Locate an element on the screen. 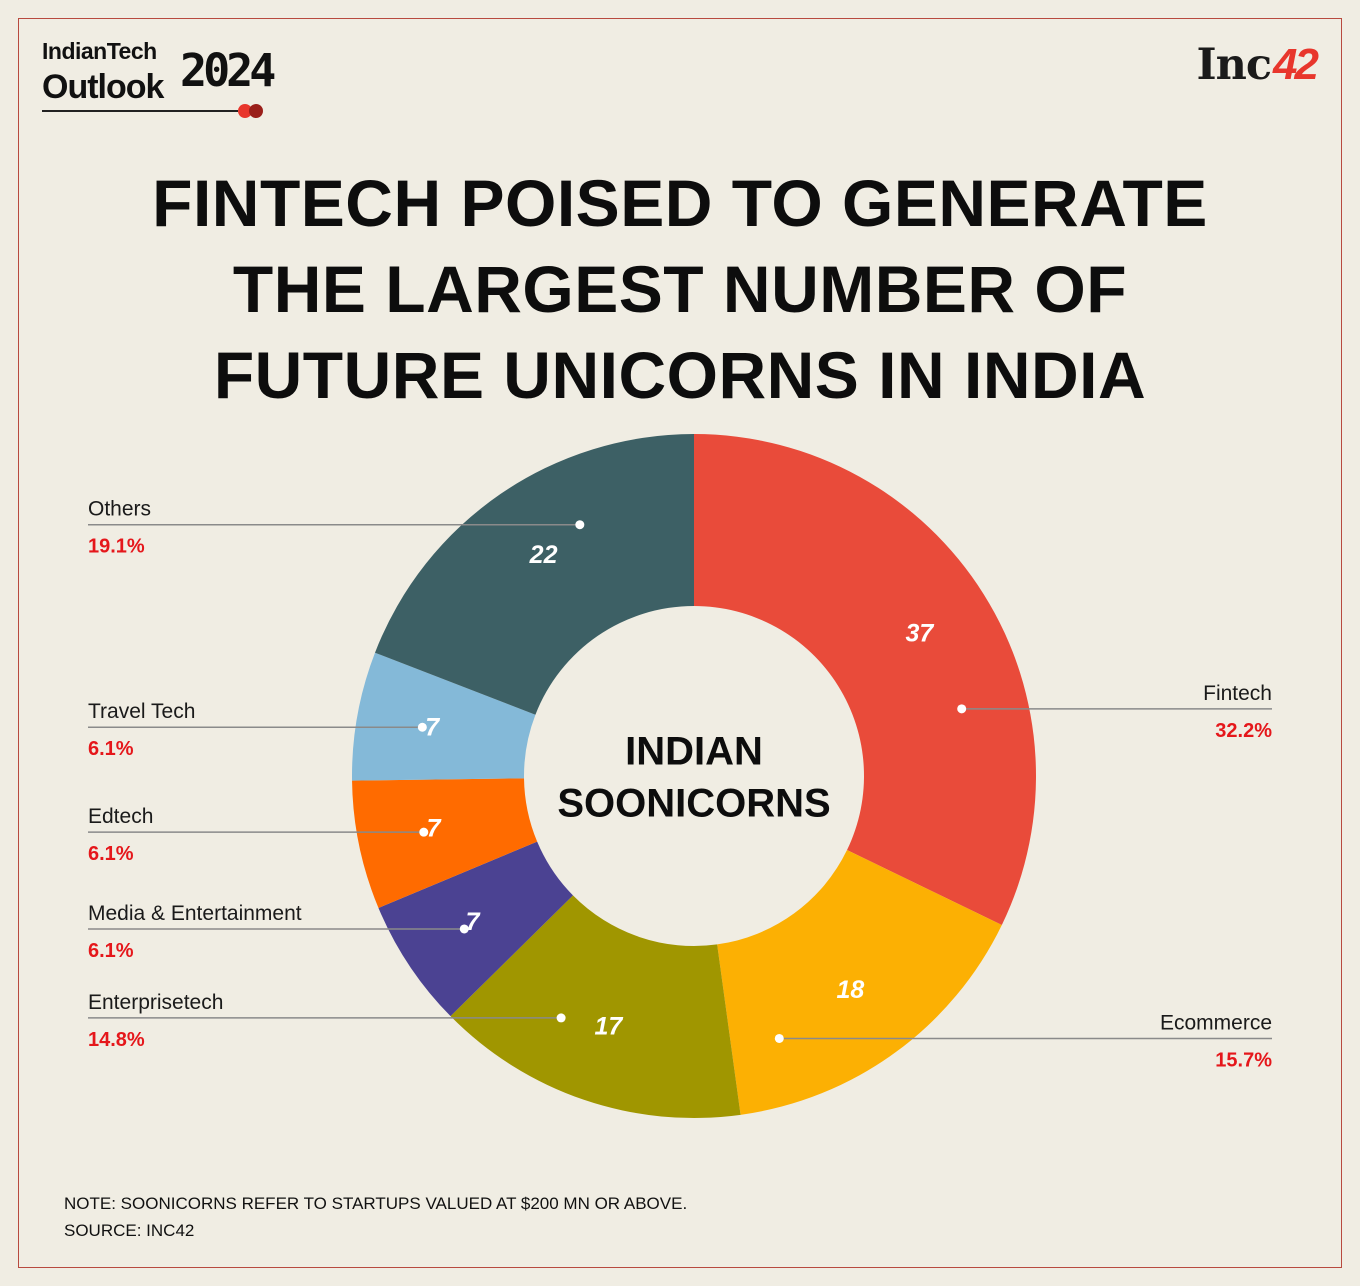 The width and height of the screenshot is (1360, 1286). report-logo-rule is located at coordinates (140, 111).